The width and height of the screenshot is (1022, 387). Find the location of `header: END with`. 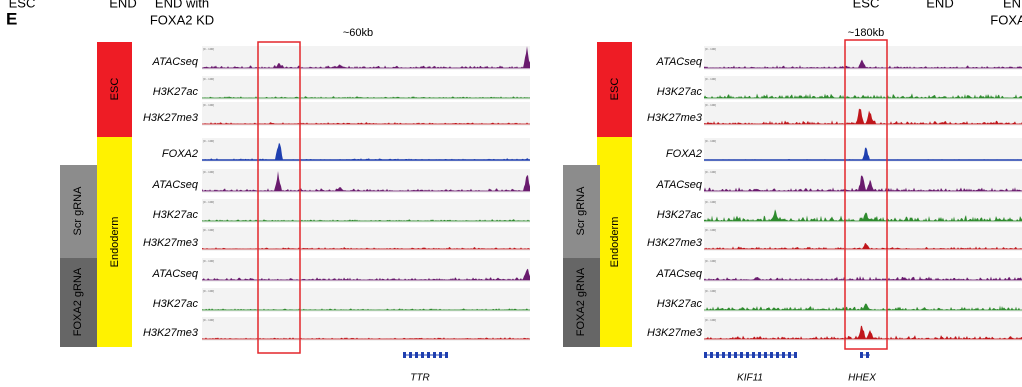

header: END with is located at coordinates (182, 5).